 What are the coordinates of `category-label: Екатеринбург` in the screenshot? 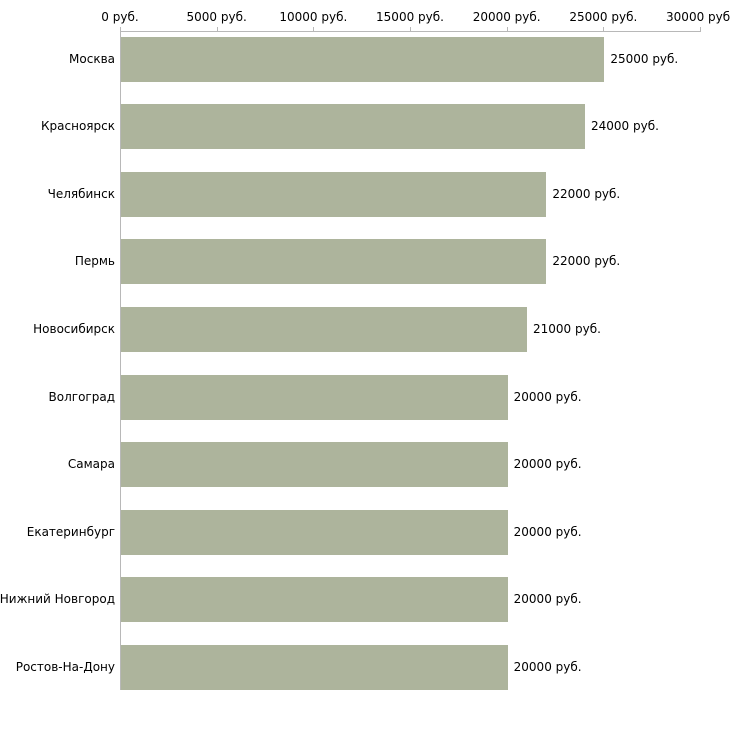 It's located at (70, 531).